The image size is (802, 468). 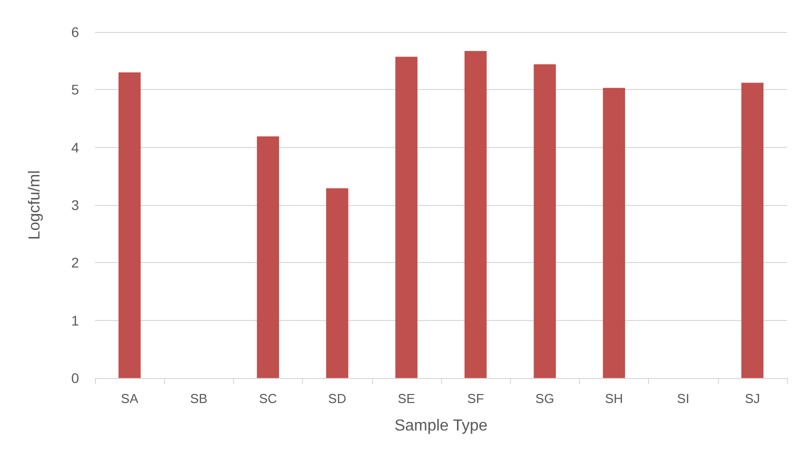 I want to click on y-tick-label: 2, so click(x=75, y=262).